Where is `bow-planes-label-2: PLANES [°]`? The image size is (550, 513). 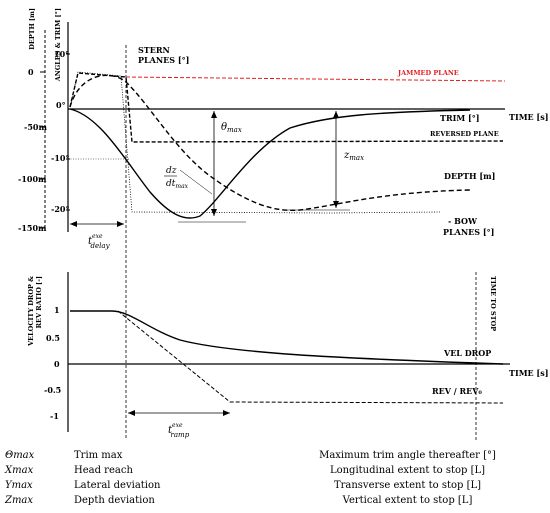
bow-planes-label-2: PLANES [°] is located at coordinates (468, 232).